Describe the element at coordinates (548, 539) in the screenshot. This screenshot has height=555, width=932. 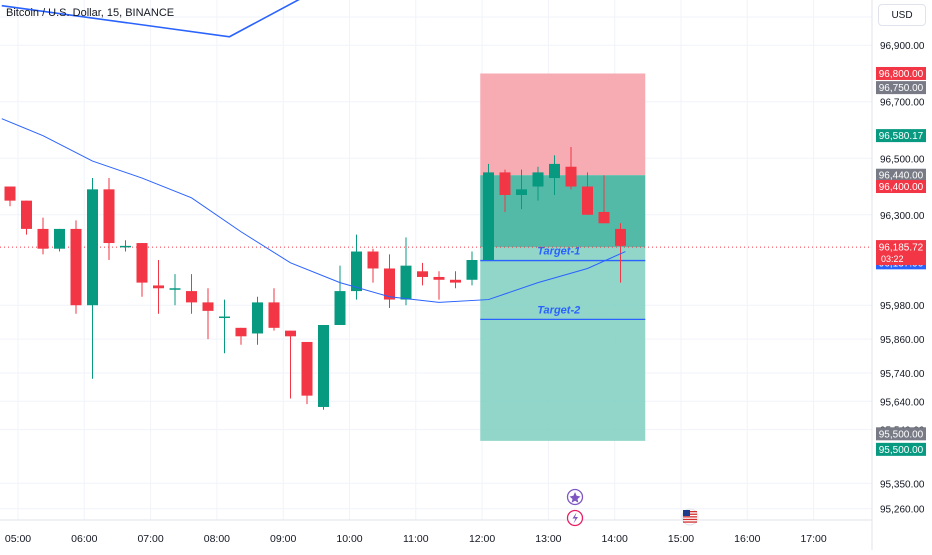
I see `time-tick-label: 13:00` at that location.